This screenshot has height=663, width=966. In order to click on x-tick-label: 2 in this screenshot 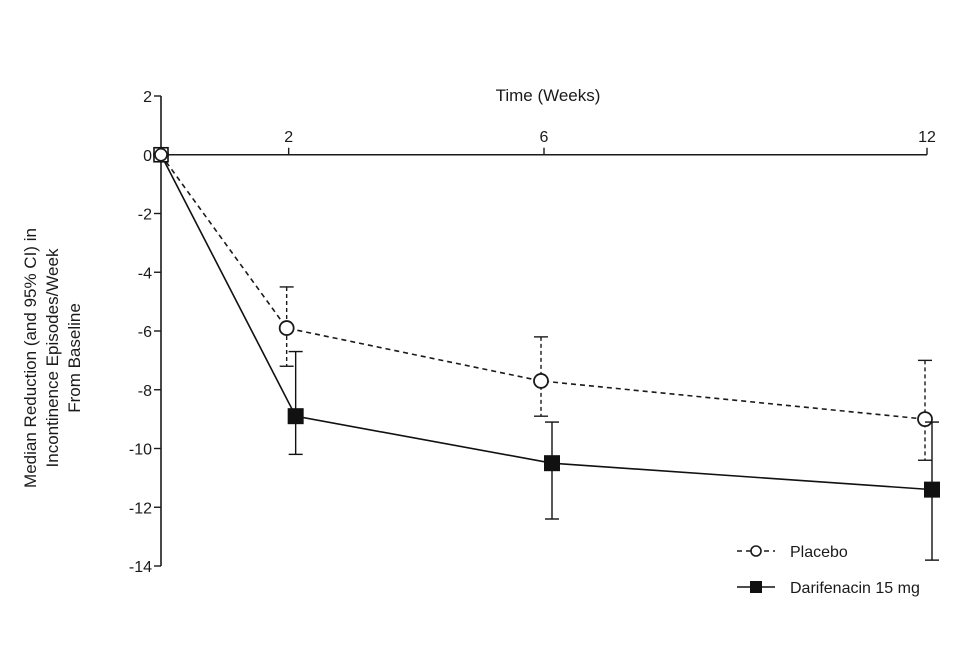, I will do `click(288, 137)`.